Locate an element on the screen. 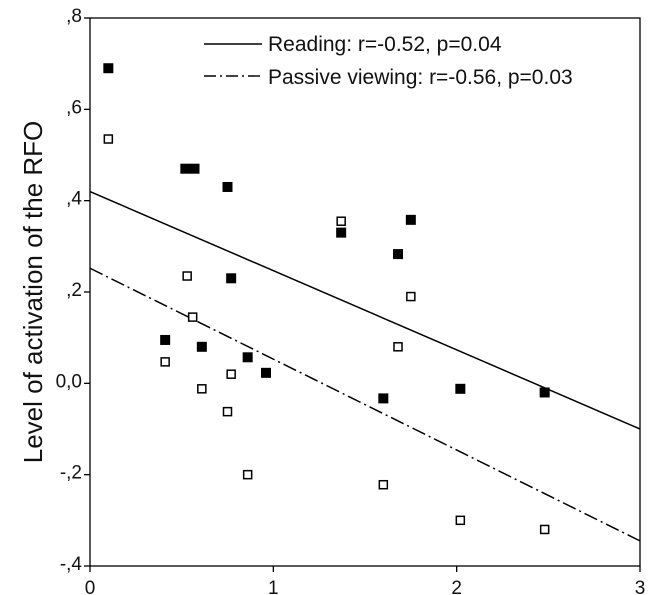 Image resolution: width=658 pixels, height=595 pixels. y-tick-label: ,4 is located at coordinates (74, 199).